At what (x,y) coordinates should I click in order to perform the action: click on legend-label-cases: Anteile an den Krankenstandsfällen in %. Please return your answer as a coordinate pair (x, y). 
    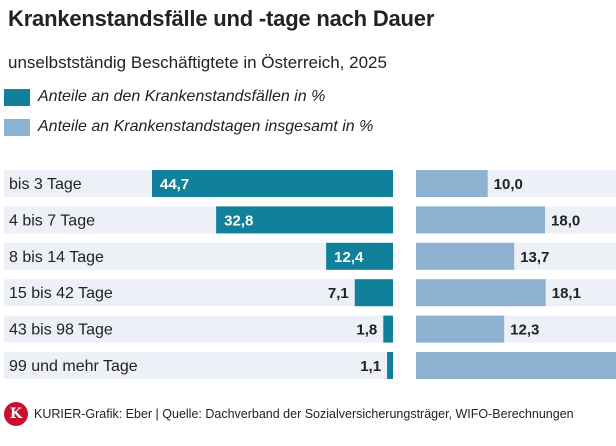
    Looking at the image, I should click on (182, 96).